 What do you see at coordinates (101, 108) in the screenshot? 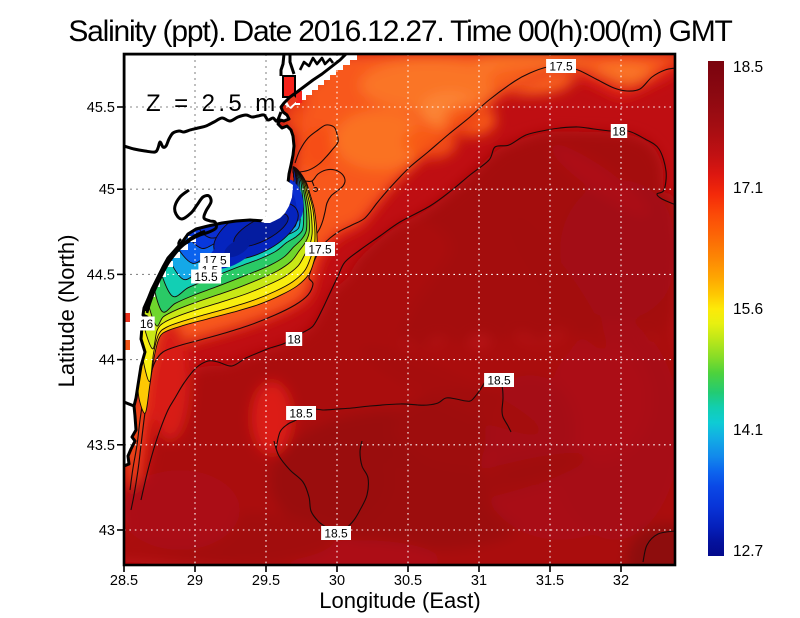
I see `svg-text: 45.5` at bounding box center [101, 108].